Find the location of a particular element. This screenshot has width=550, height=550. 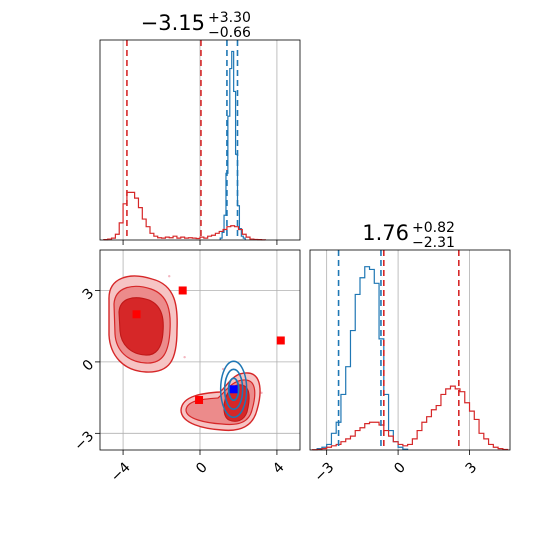

right-frame is located at coordinates (410, 350).